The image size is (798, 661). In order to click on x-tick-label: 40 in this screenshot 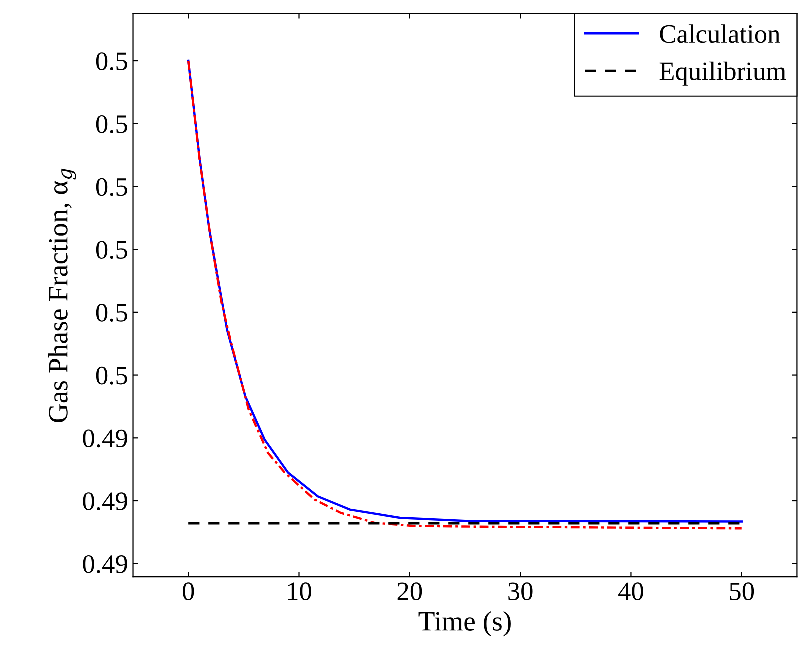, I will do `click(631, 591)`.